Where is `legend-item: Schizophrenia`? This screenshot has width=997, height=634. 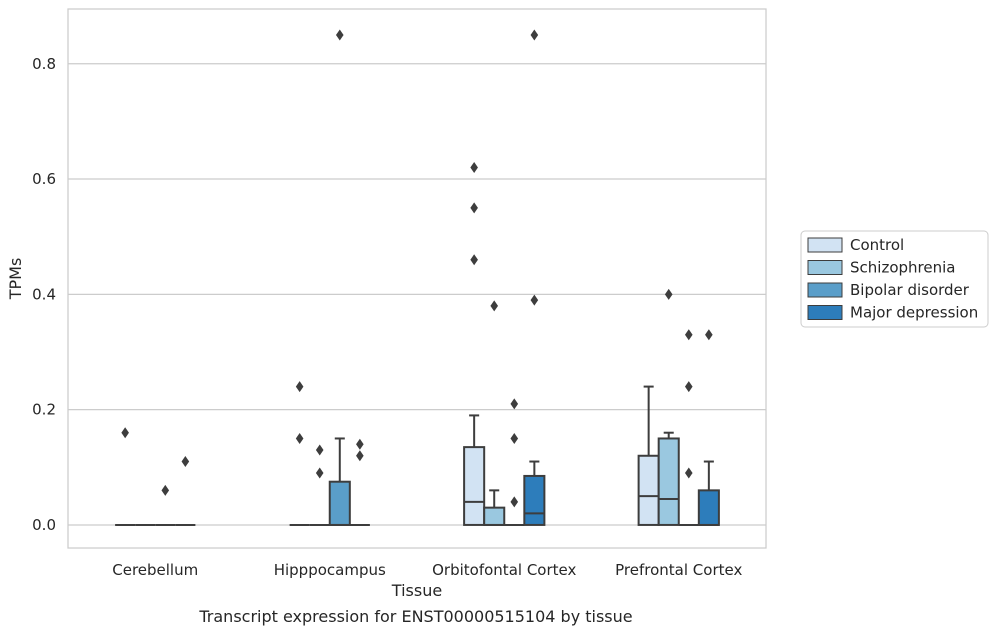 legend-item: Schizophrenia is located at coordinates (881, 268).